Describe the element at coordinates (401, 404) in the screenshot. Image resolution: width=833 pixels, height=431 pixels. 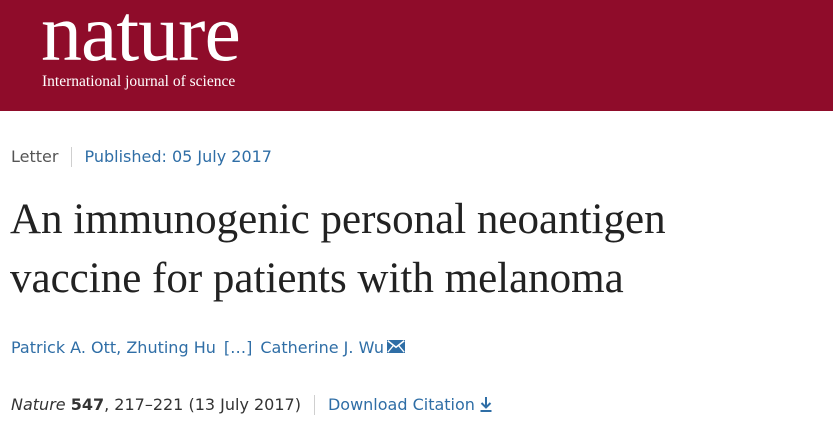
I see `download-citation-link: Download Citation` at that location.